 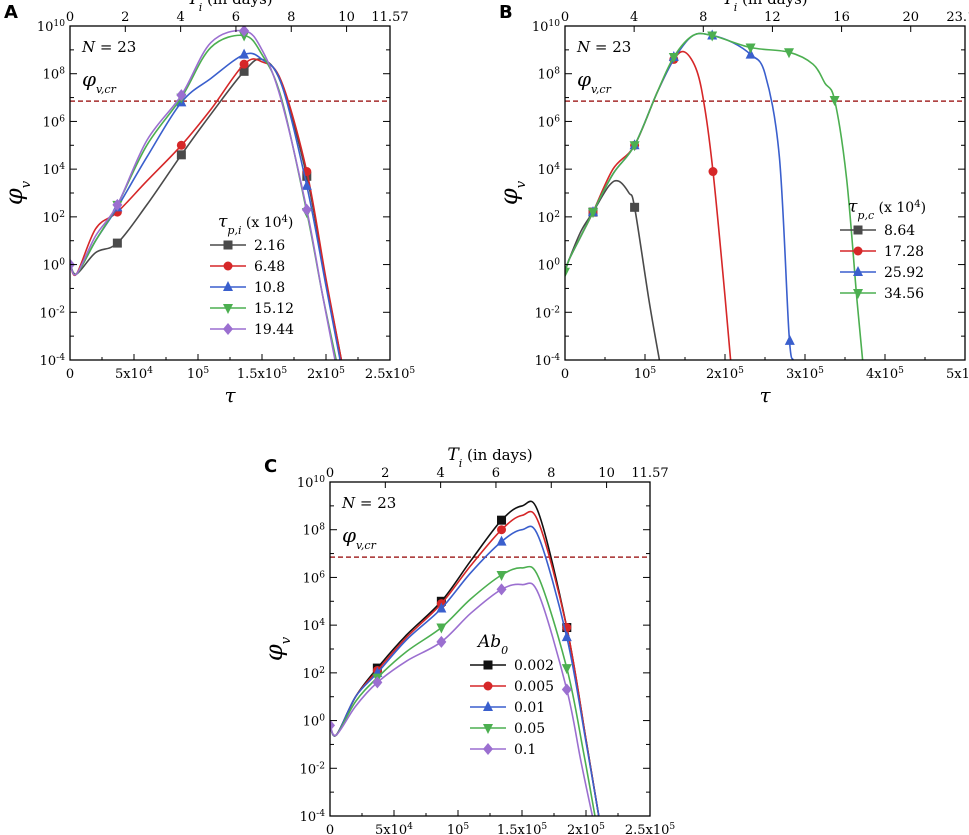 What do you see at coordinates (291, 17) in the screenshot?
I see `panel-a-top-tick-label-4: 8` at bounding box center [291, 17].